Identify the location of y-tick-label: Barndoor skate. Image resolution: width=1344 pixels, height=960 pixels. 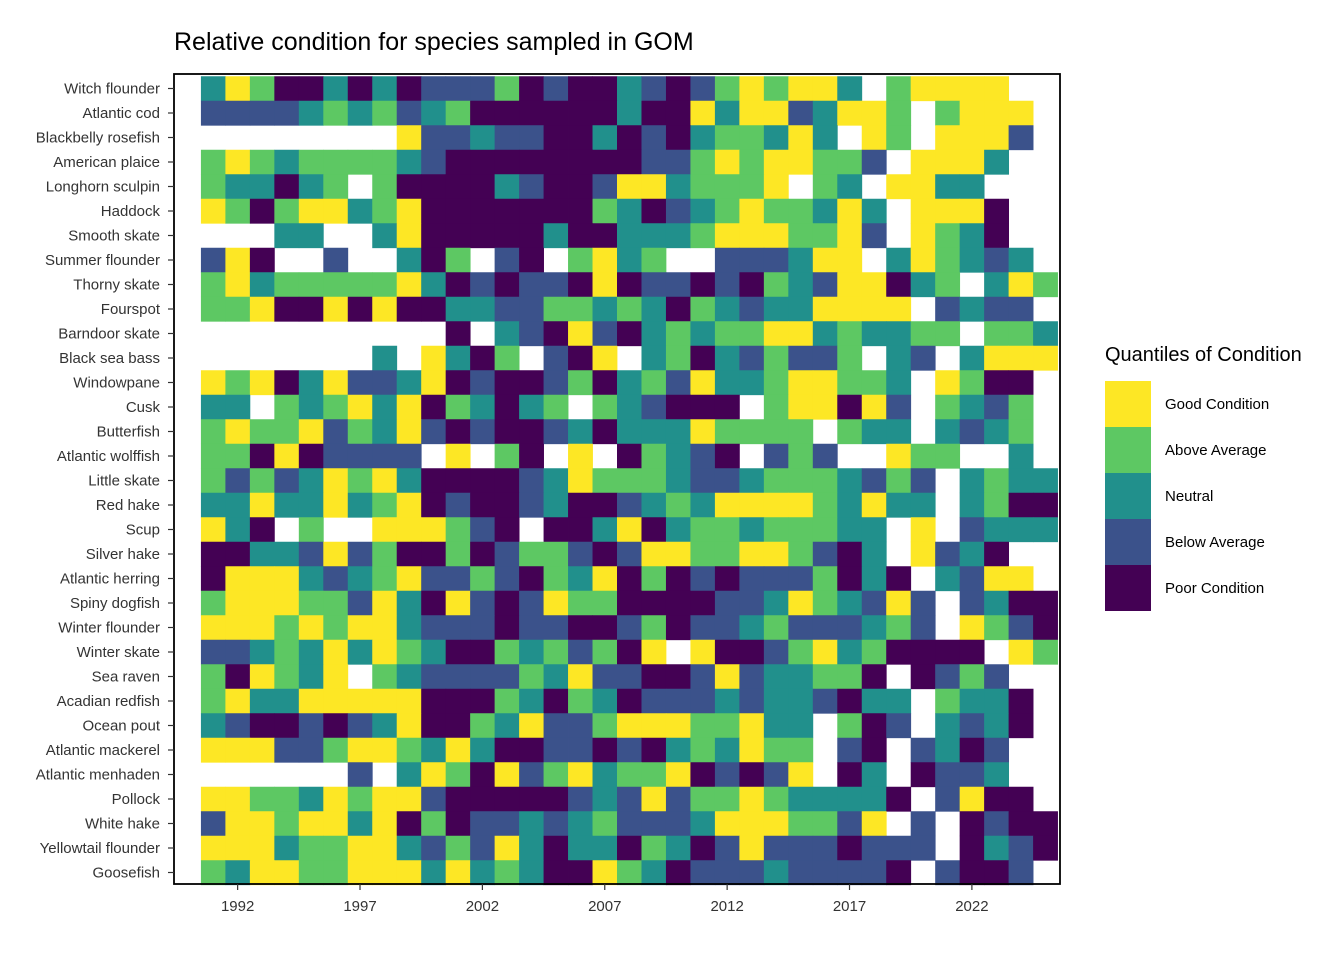
(109, 334).